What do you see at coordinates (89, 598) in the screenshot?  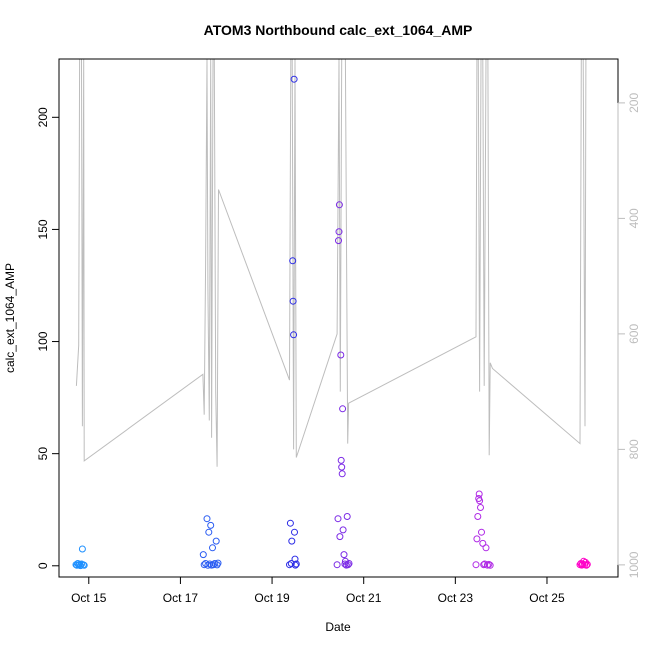 I see `x-tick-label: Oct 15` at bounding box center [89, 598].